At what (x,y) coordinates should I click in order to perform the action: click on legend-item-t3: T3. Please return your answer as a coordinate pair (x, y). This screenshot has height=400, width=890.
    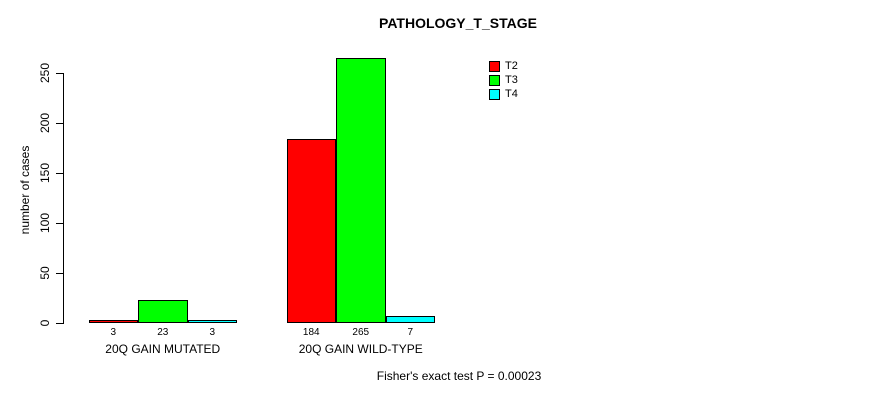
    Looking at the image, I should click on (503, 80).